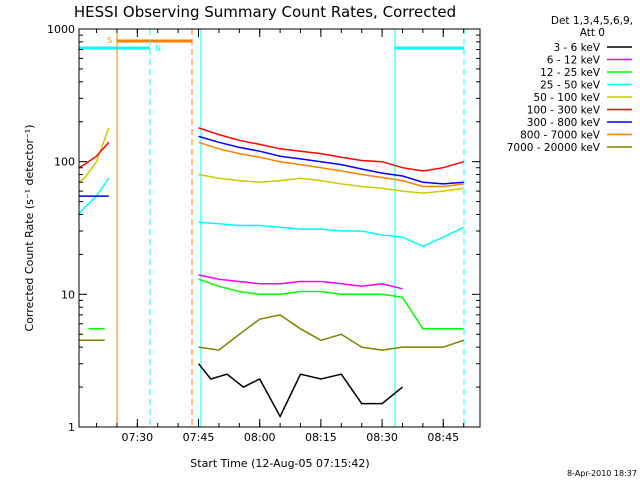  What do you see at coordinates (29, 228) in the screenshot?
I see `y-axis-label: Corrected Count Rate (s⁻¹ detector⁻¹)` at bounding box center [29, 228].